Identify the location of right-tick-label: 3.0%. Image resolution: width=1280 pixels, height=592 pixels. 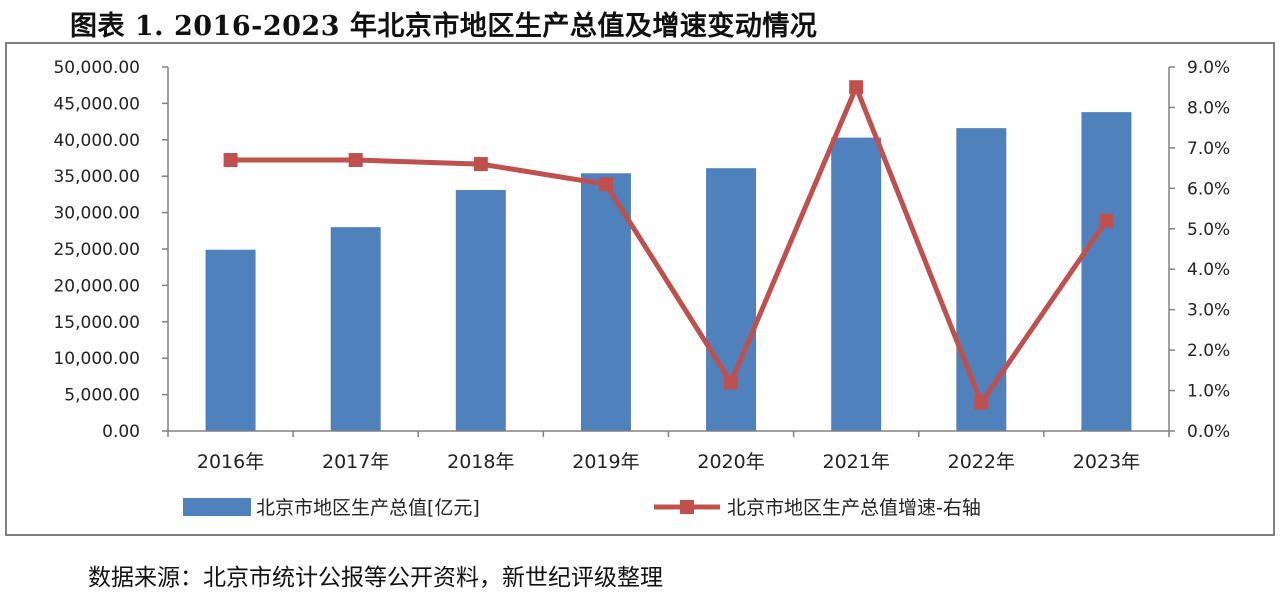
(1208, 311).